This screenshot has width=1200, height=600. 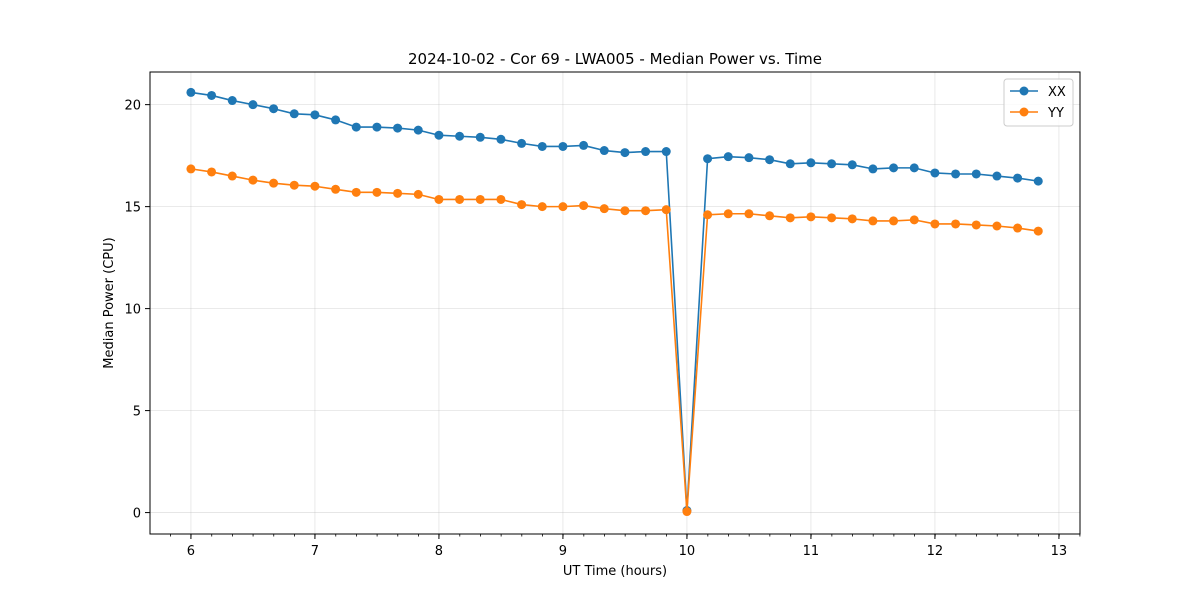 What do you see at coordinates (1038, 102) in the screenshot?
I see `legend: XX YY` at bounding box center [1038, 102].